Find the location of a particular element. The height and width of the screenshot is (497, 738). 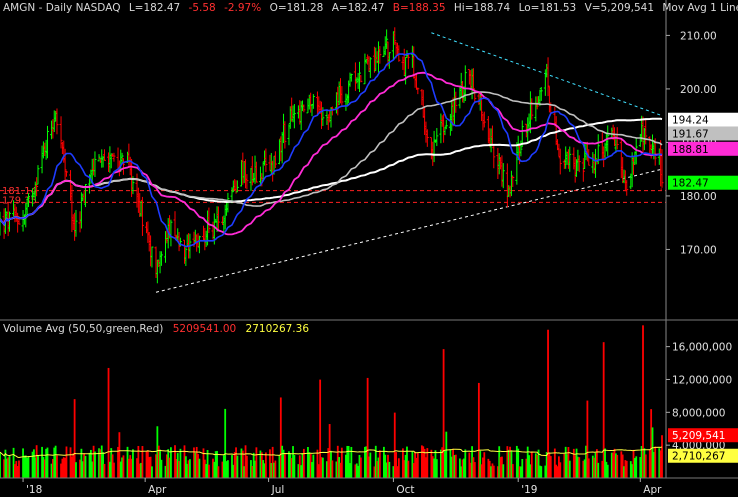

price-tick-label: 180.00 is located at coordinates (698, 197).